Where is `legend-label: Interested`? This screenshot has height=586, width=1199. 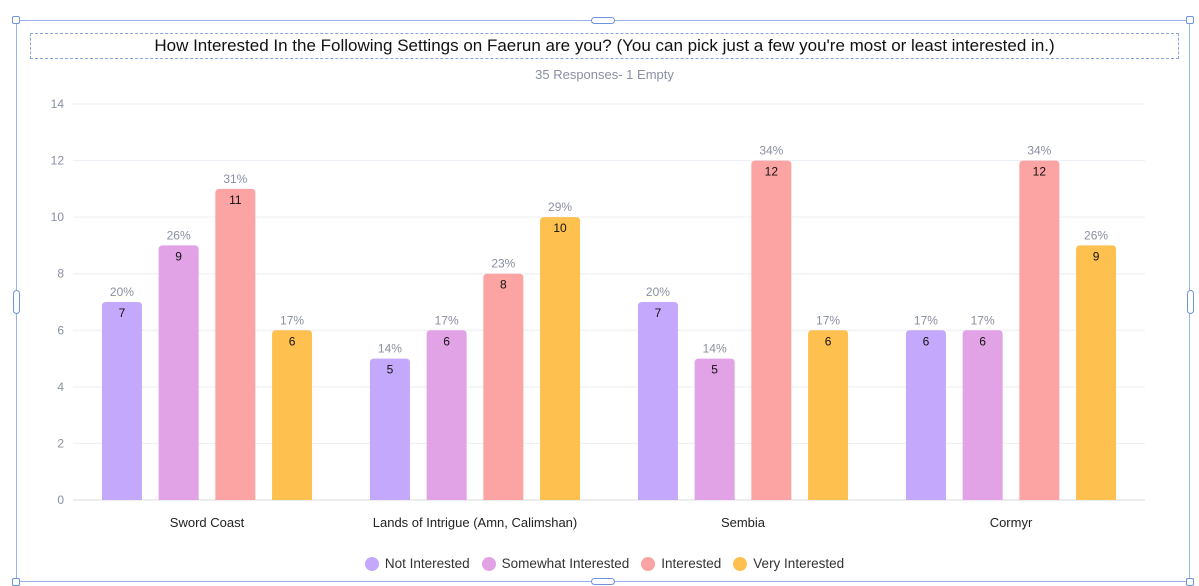
legend-label: Interested is located at coordinates (691, 563).